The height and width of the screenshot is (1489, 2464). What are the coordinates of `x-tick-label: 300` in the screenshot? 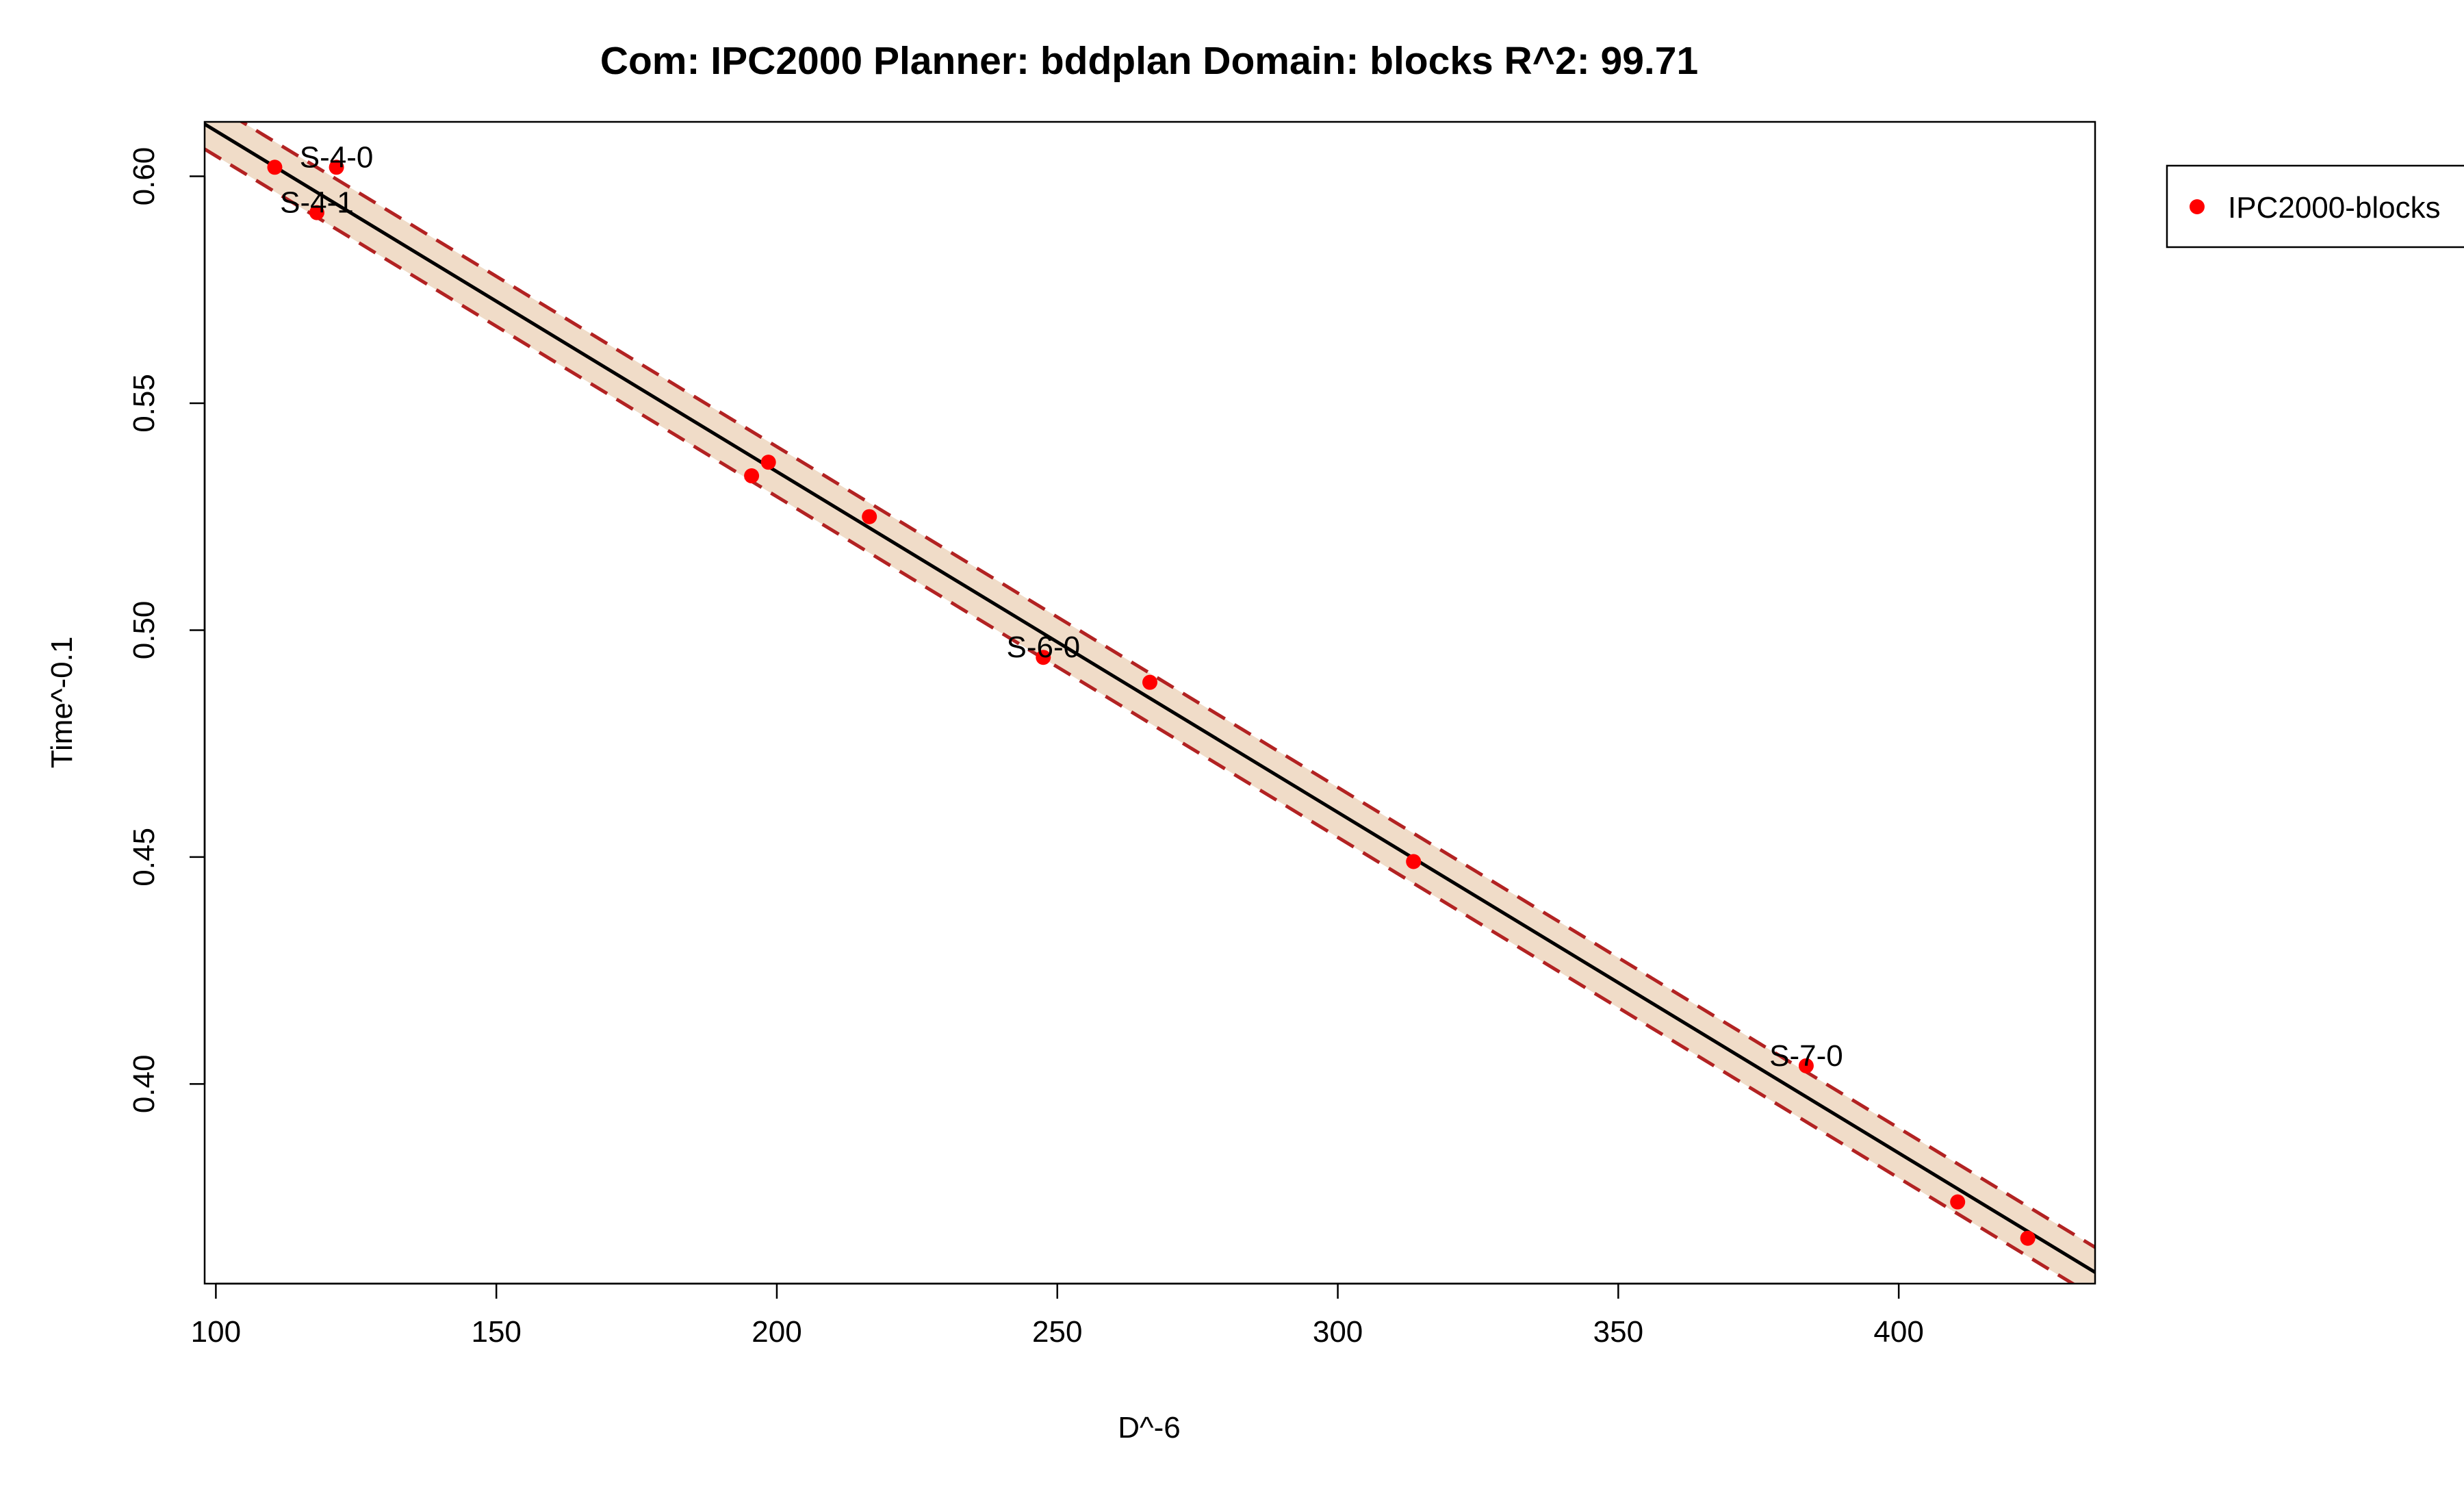 It's located at (1338, 1332).